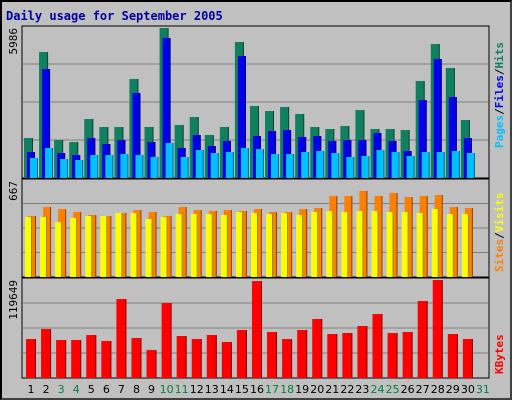  Describe the element at coordinates (438, 389) in the screenshot. I see `x-tick-label: 28` at that location.